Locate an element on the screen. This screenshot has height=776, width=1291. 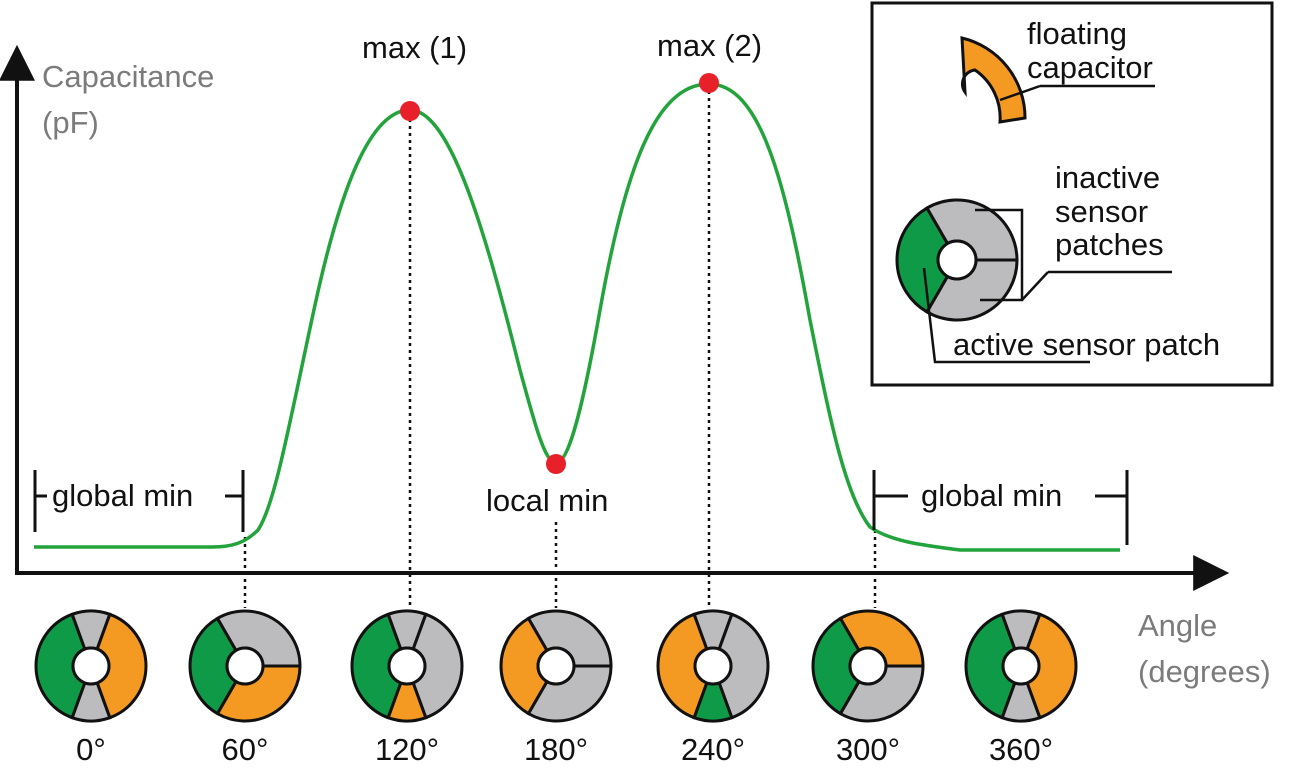
legend-sensor-icon is located at coordinates (957, 260).